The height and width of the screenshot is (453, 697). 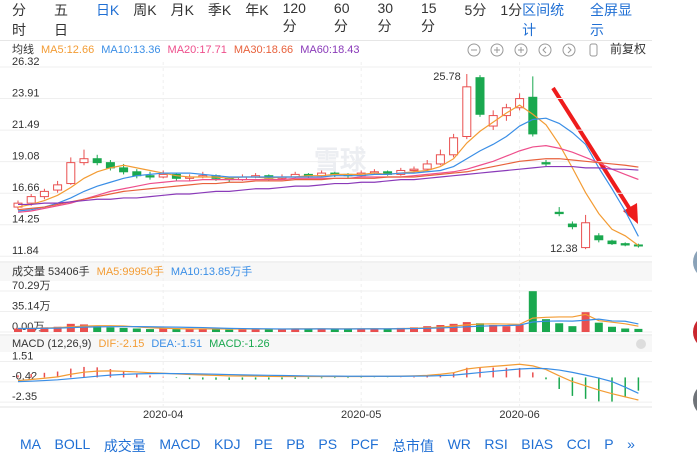 What do you see at coordinates (72, 444) in the screenshot?
I see `indicator-tab: BOLL` at bounding box center [72, 444].